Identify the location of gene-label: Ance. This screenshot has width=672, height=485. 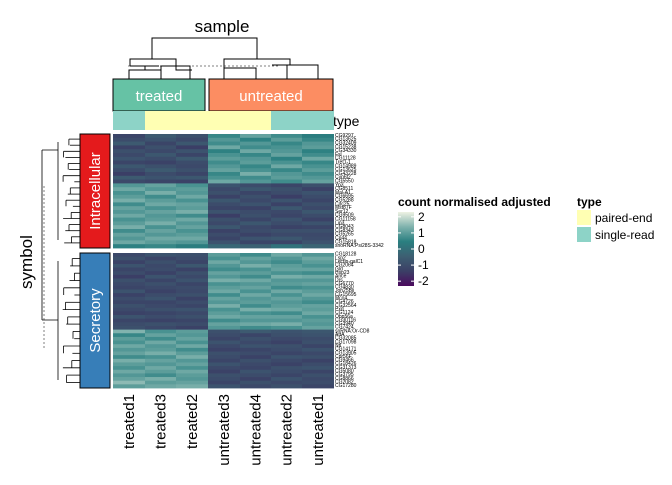
(341, 277).